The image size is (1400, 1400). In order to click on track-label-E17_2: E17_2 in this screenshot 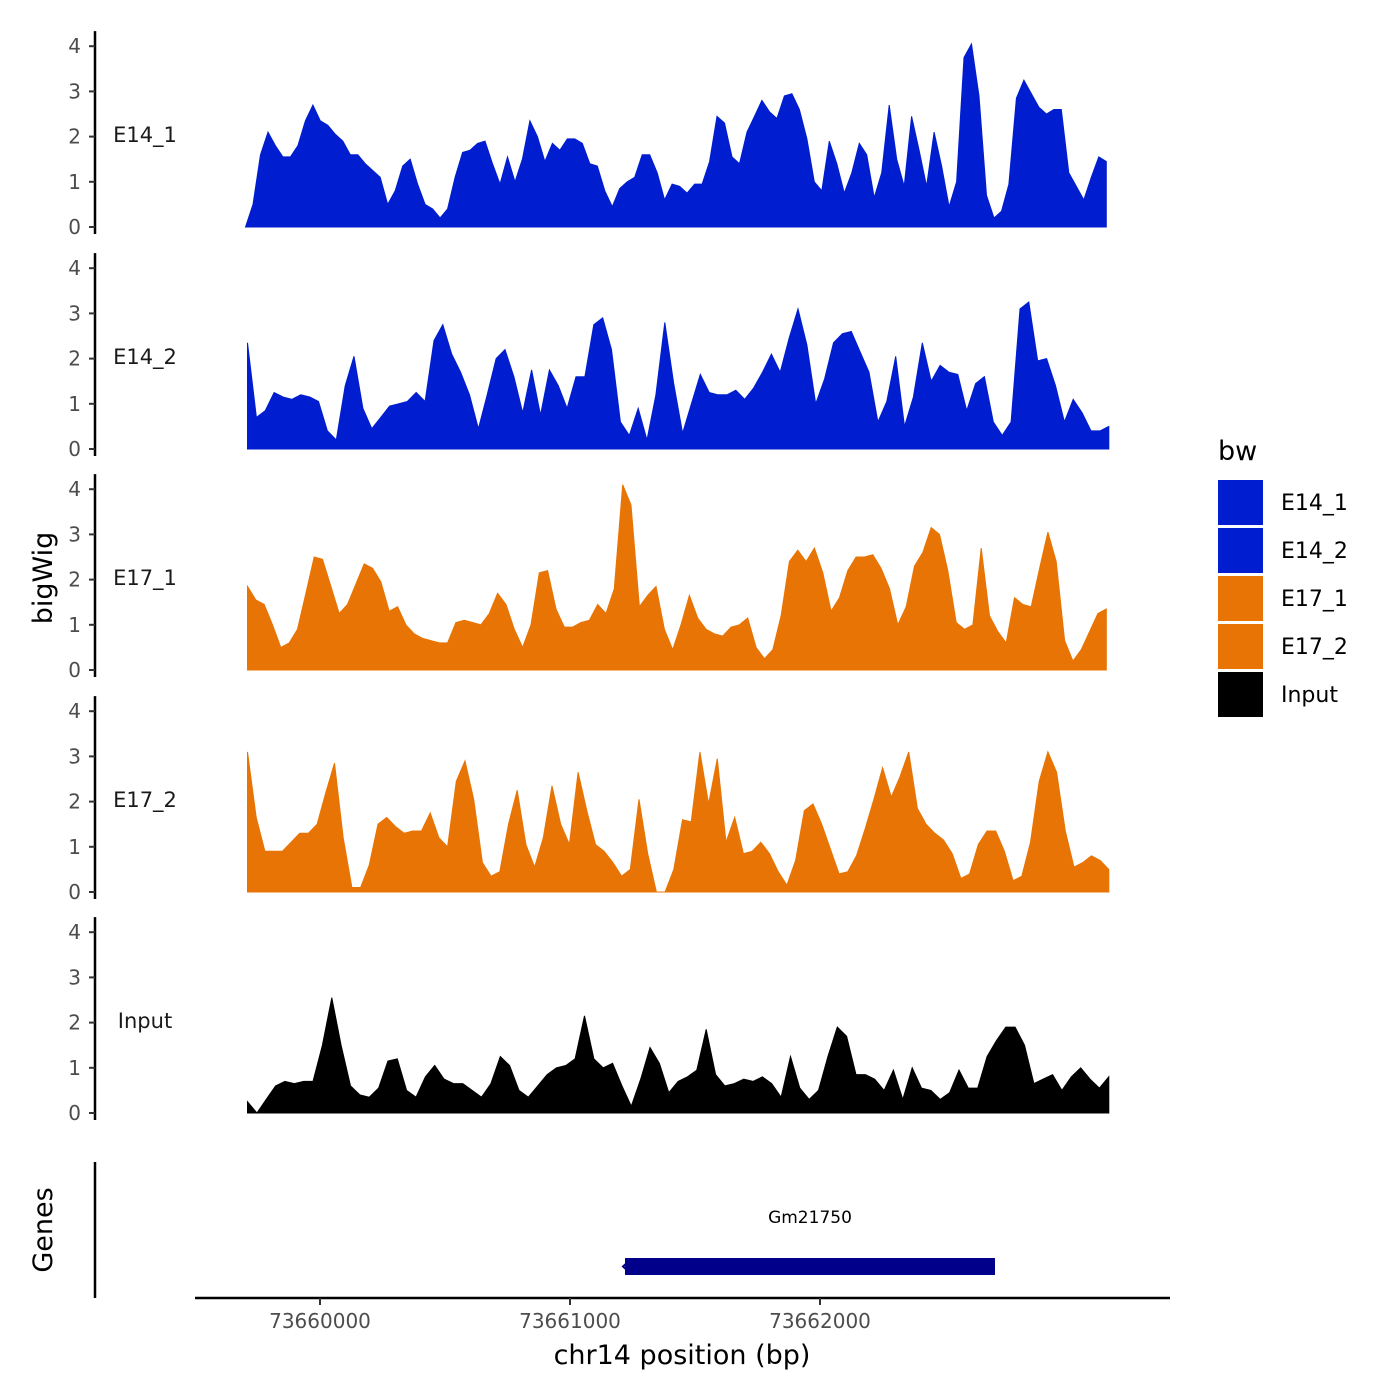, I will do `click(145, 800)`.